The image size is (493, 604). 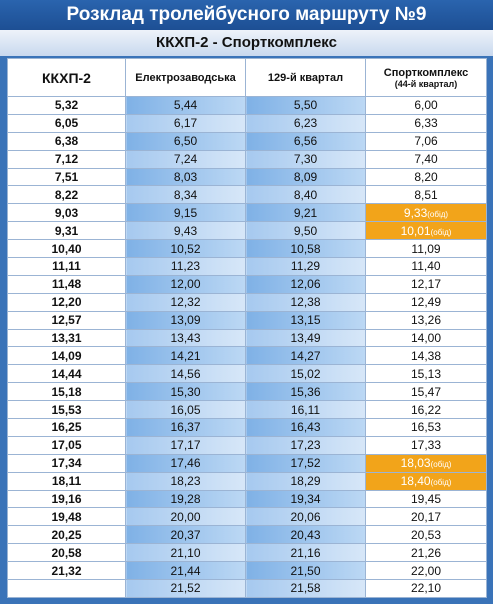 I want to click on time-cell: 16,53, so click(x=426, y=427).